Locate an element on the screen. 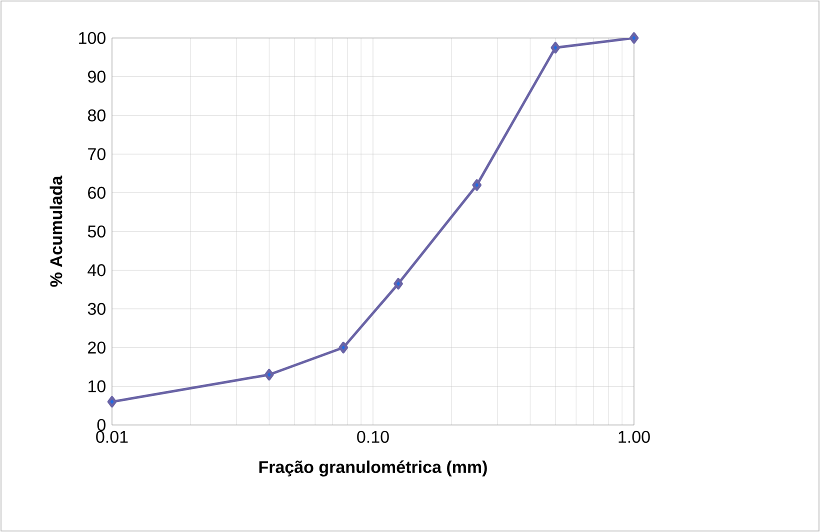  y-tick-label: 50 is located at coordinates (97, 231).